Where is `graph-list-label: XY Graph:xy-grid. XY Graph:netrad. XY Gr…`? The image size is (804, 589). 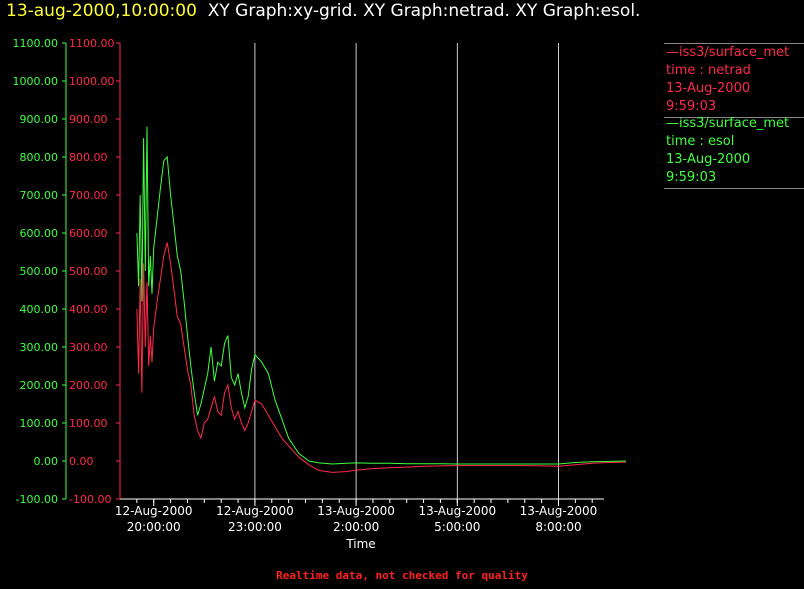
graph-list-label: XY Graph:xy-grid. XY Graph:netrad. XY Gr… is located at coordinates (424, 11).